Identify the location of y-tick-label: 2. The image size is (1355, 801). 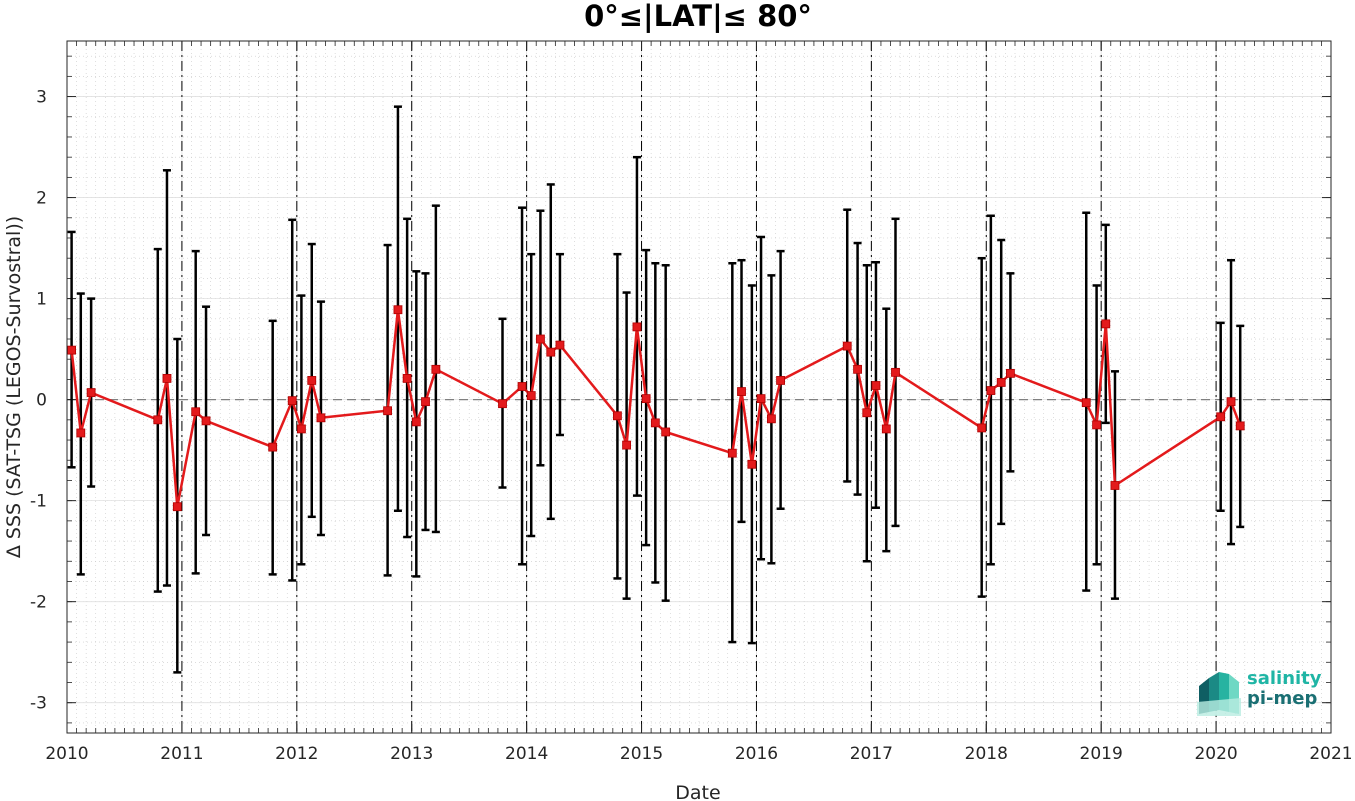
(41, 199).